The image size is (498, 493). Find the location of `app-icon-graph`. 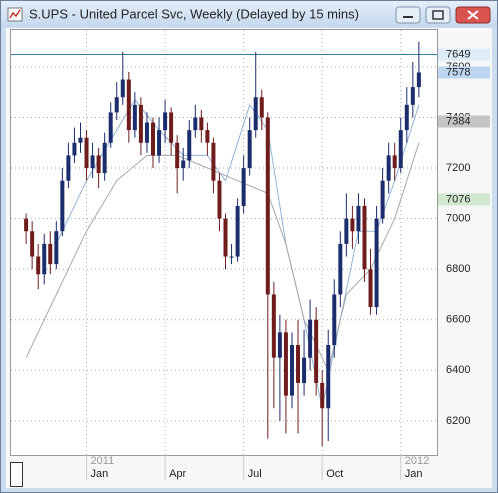

app-icon-graph is located at coordinates (15, 14).